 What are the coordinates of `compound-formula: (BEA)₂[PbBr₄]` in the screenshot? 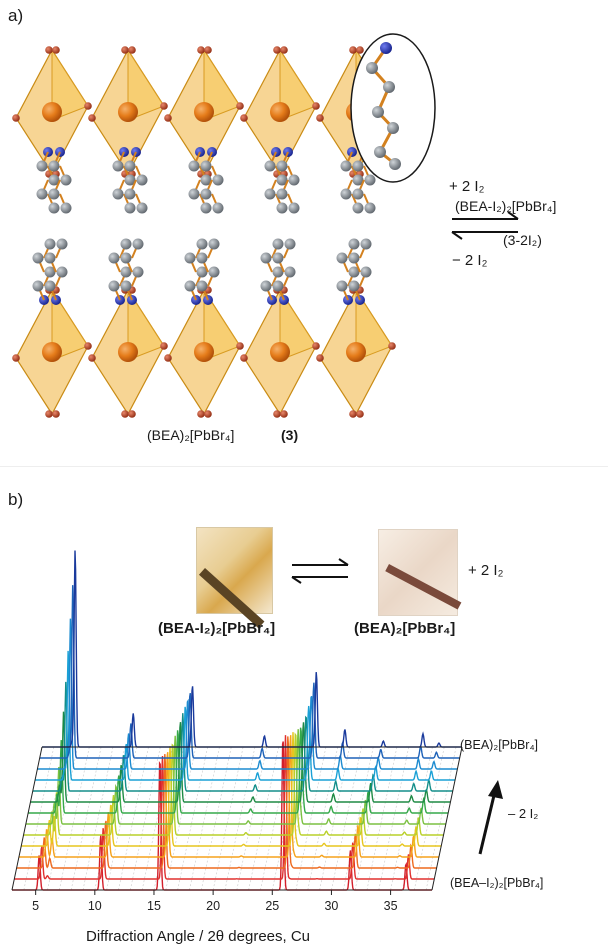 It's located at (191, 435).